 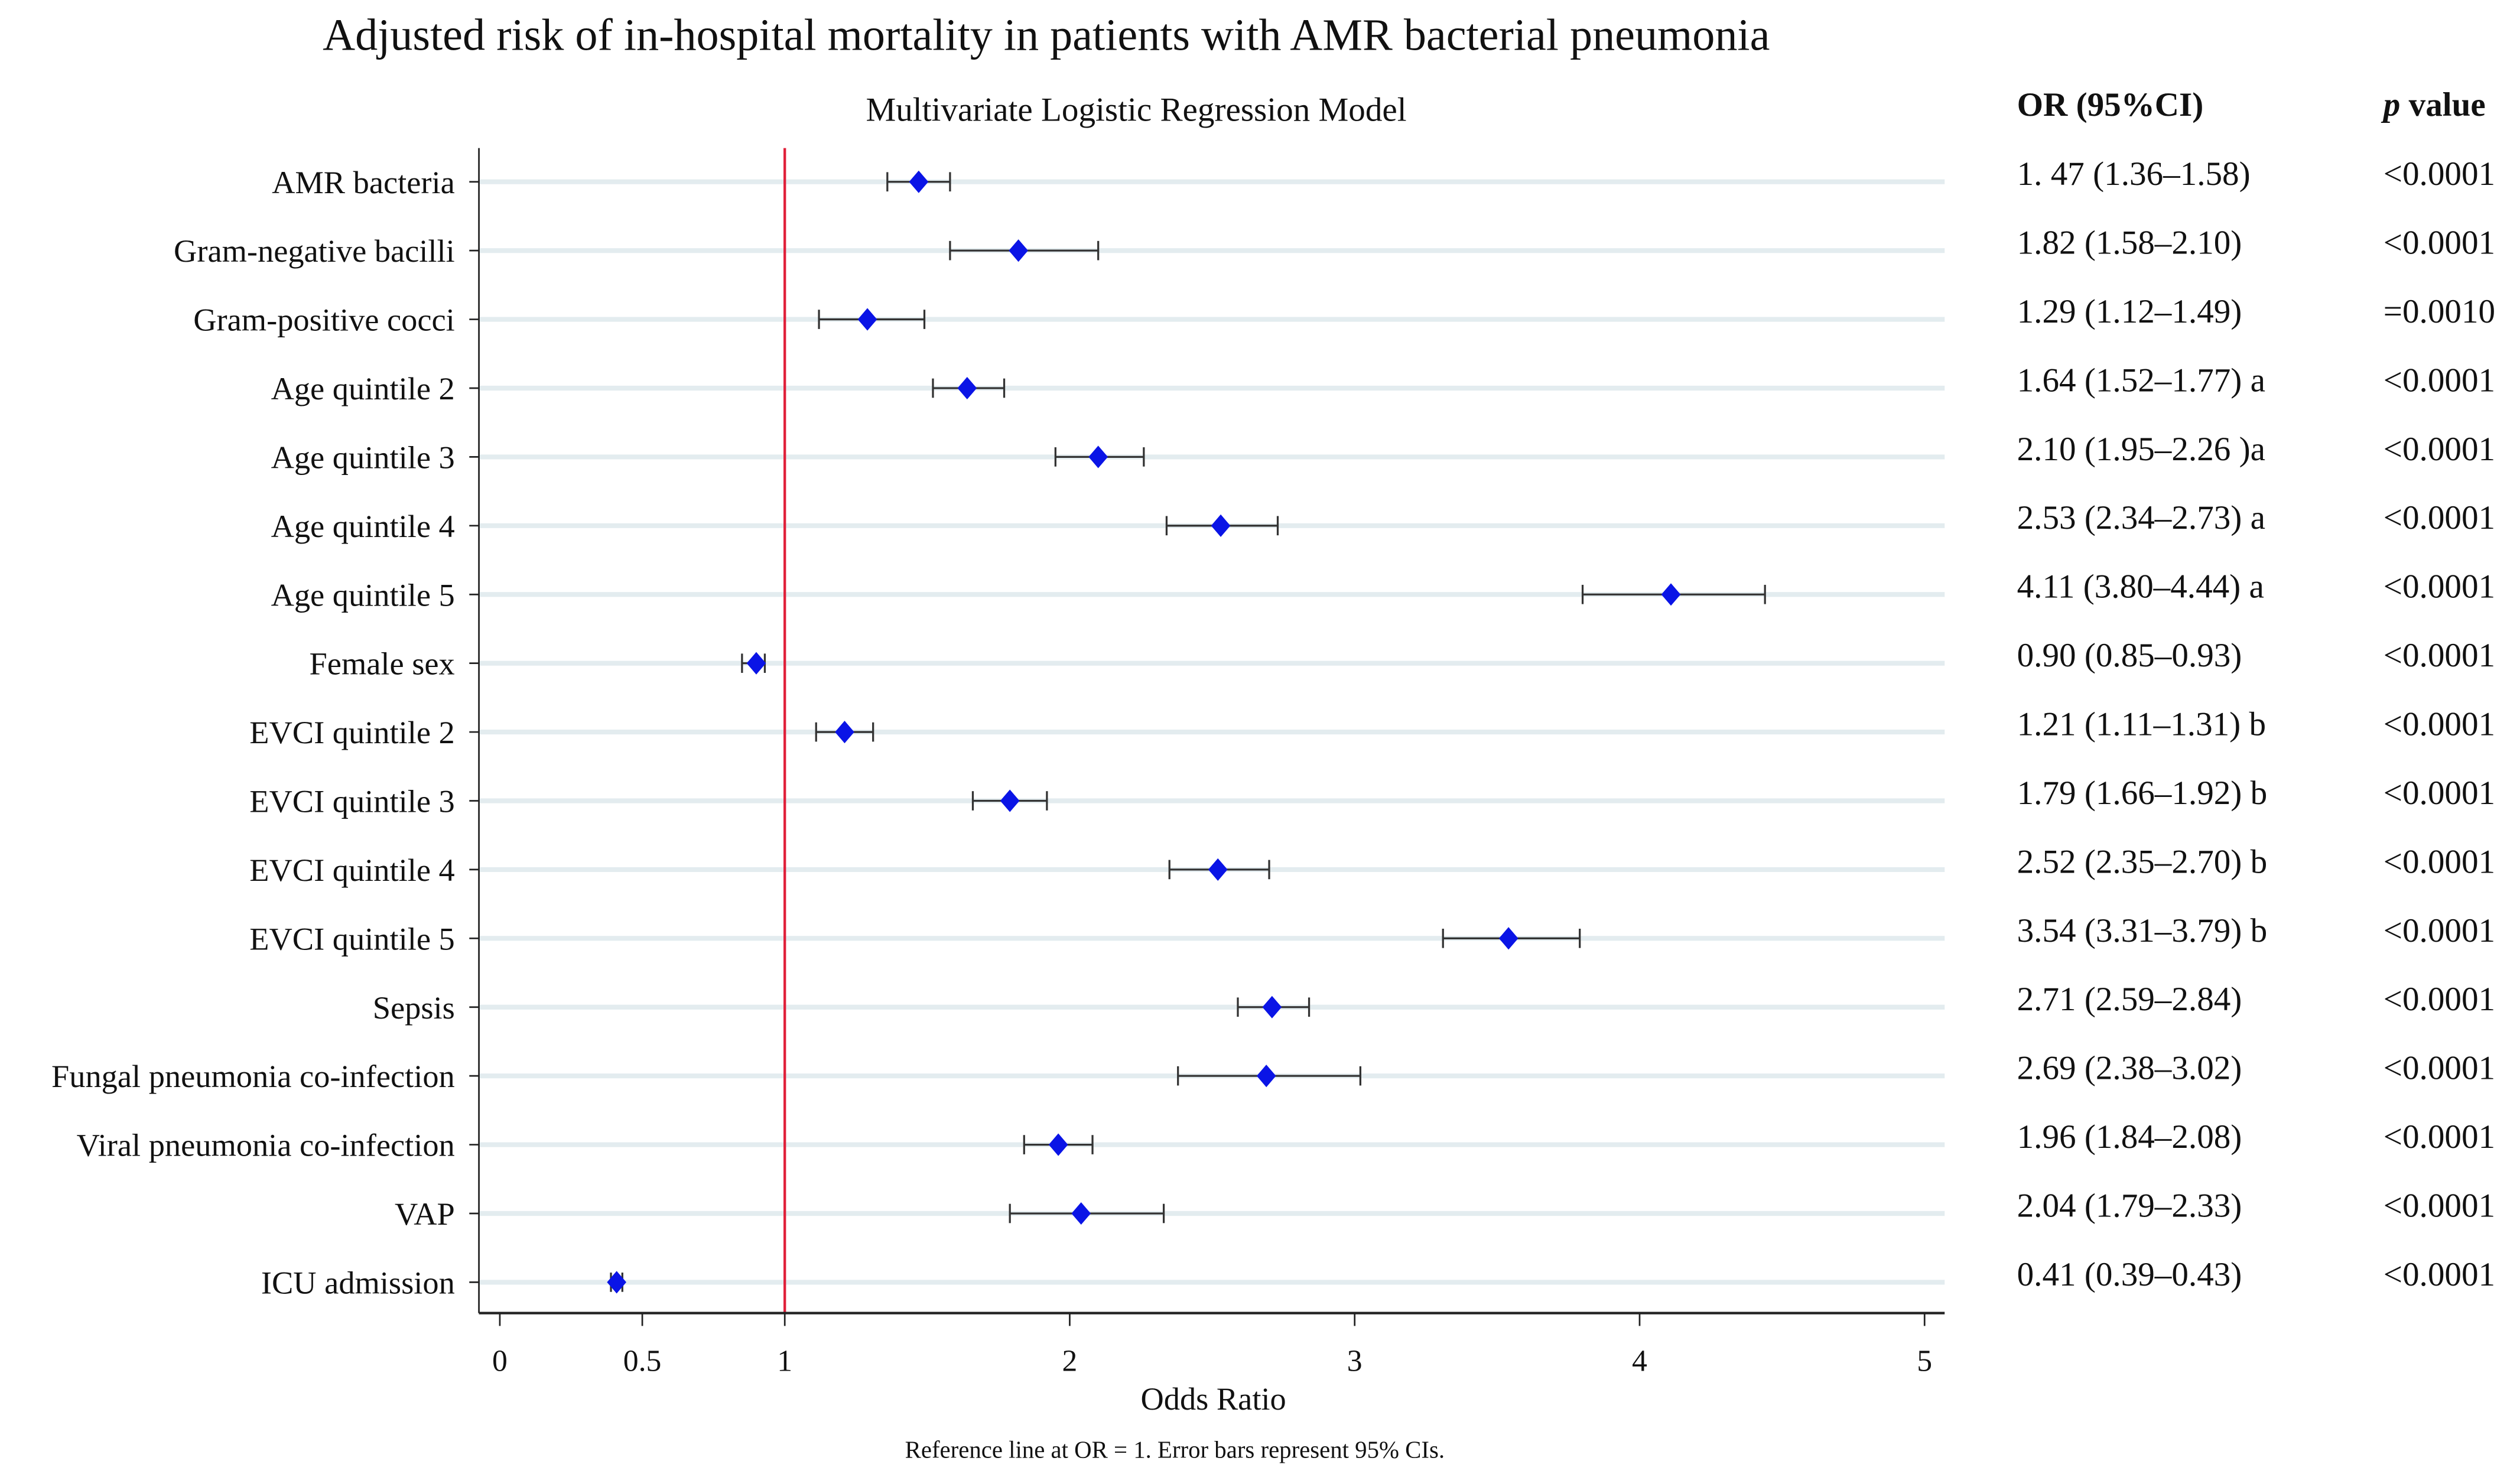 I want to click on row-label: Gram-positive cocci, so click(x=324, y=320).